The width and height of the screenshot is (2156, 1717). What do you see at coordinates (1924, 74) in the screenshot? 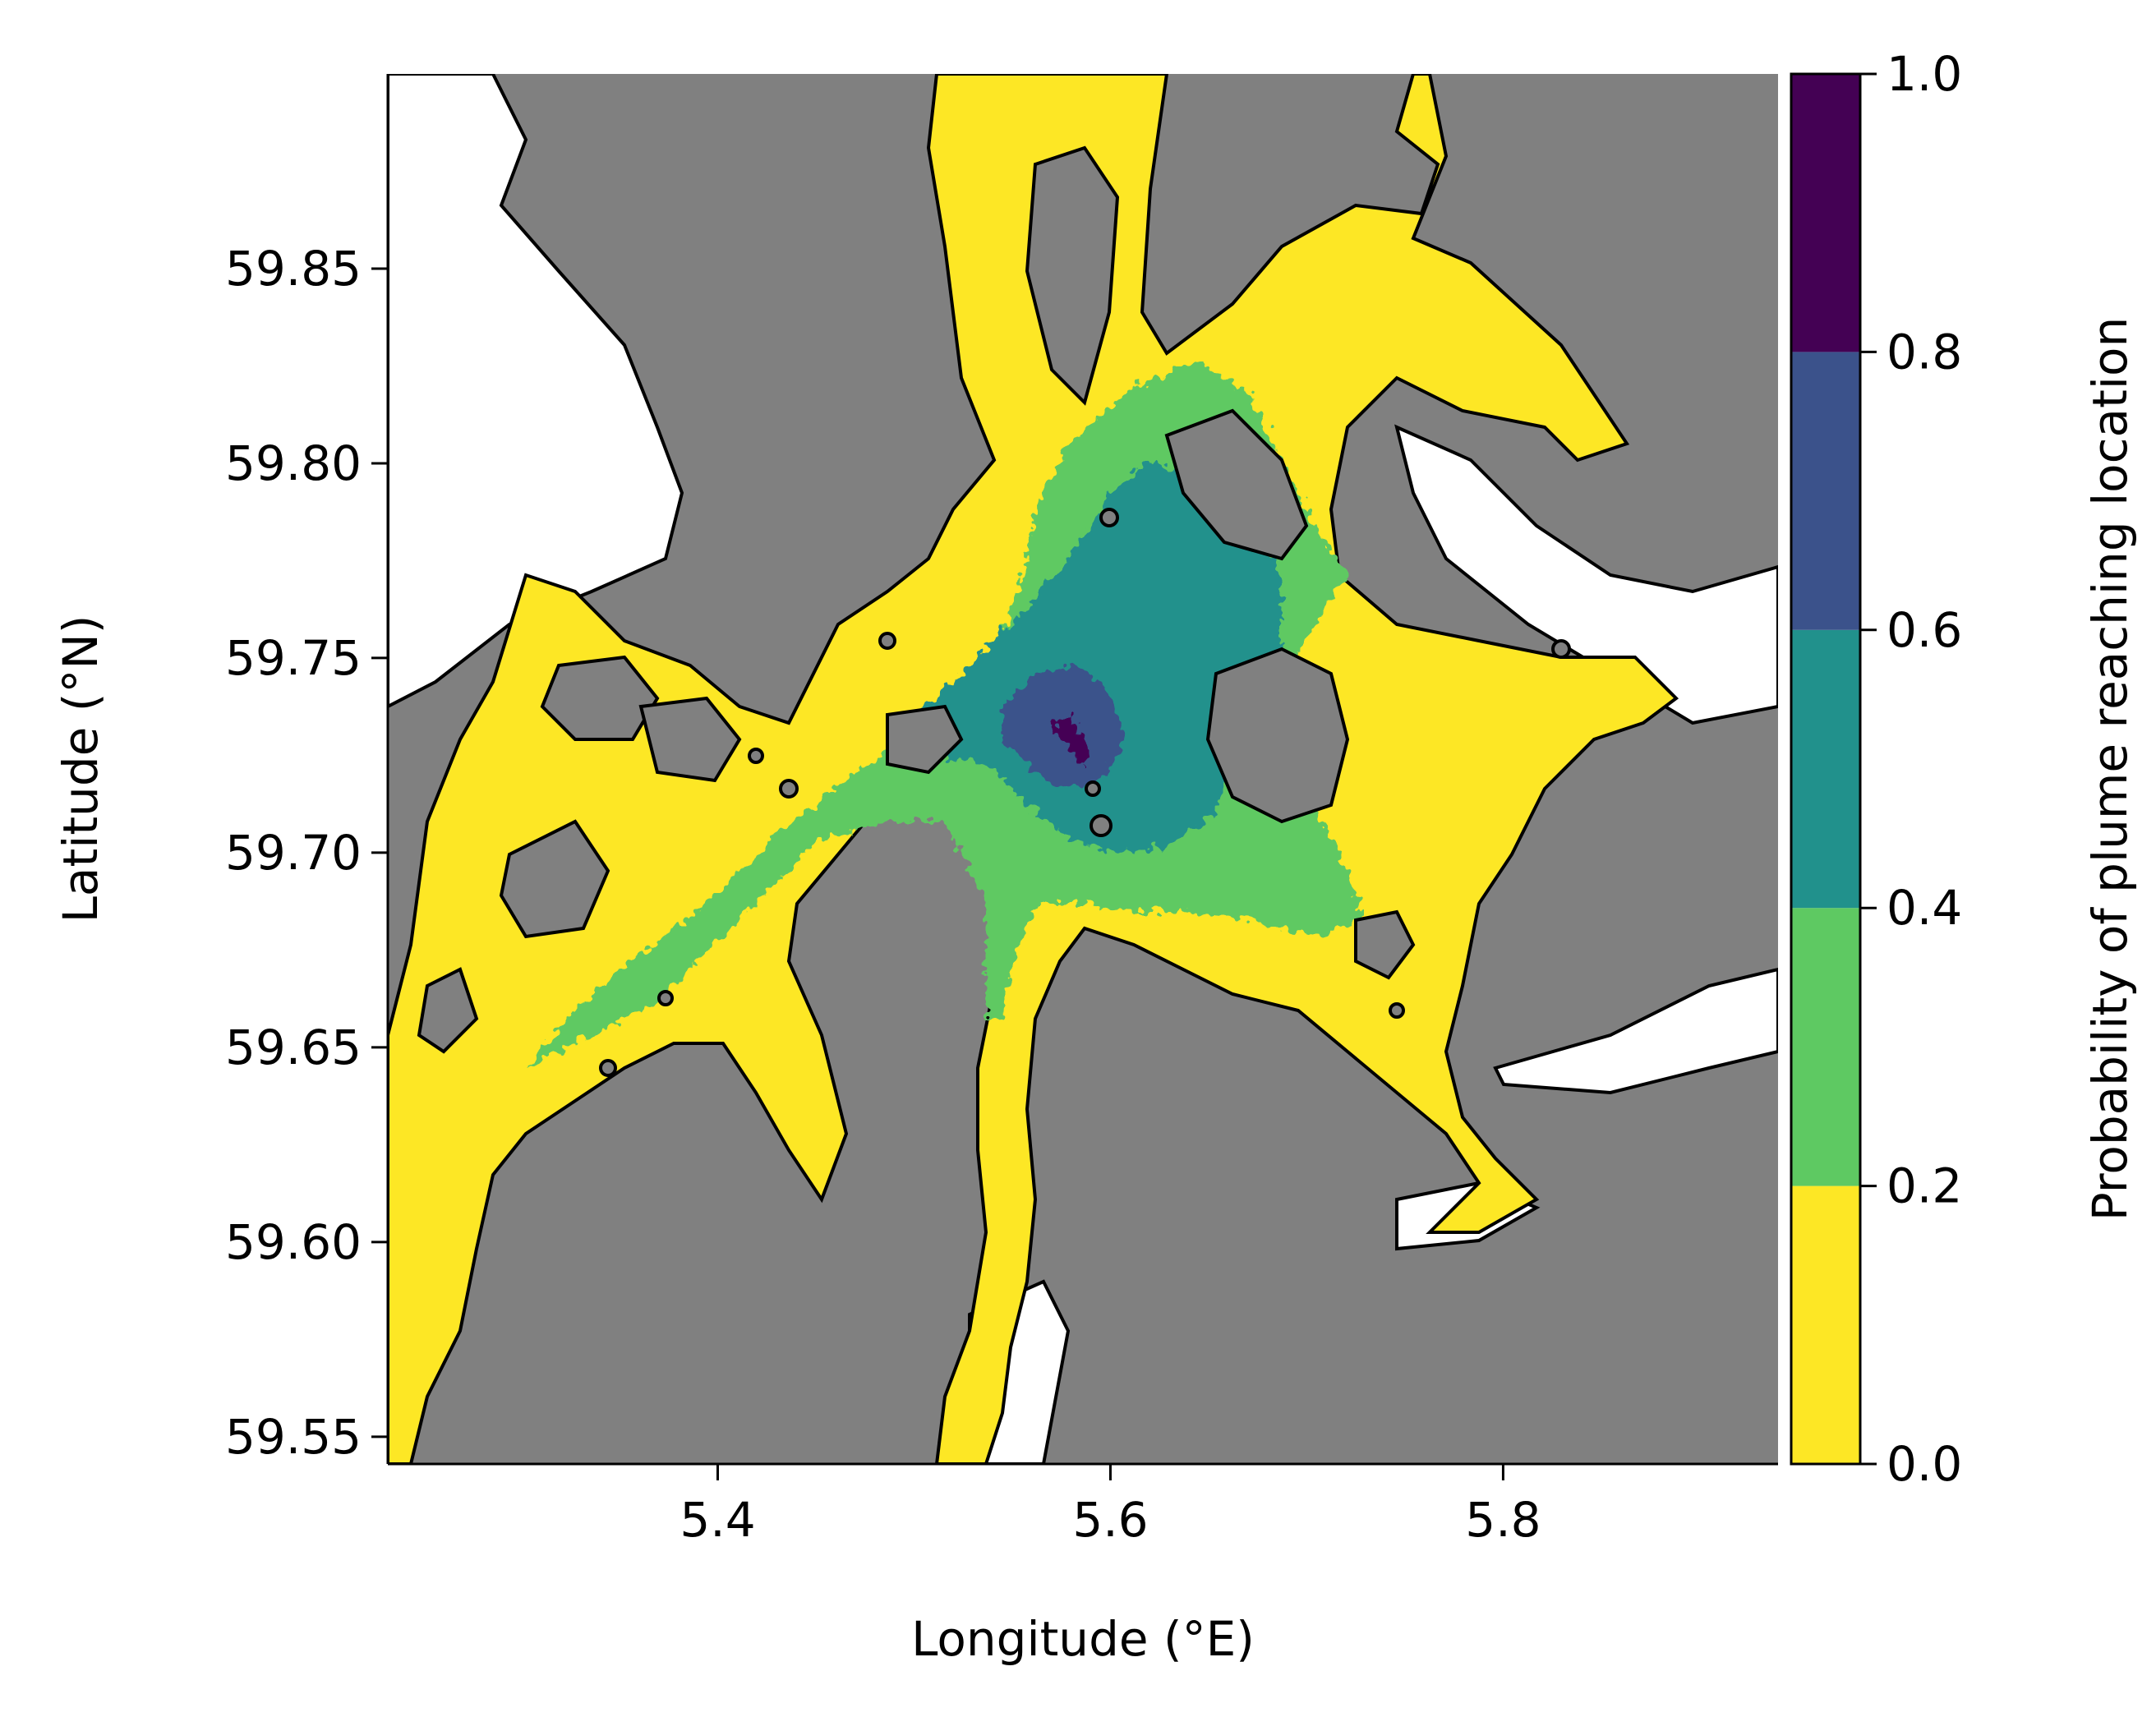
I see `colorbar-tick-label: 1.0` at bounding box center [1924, 74].